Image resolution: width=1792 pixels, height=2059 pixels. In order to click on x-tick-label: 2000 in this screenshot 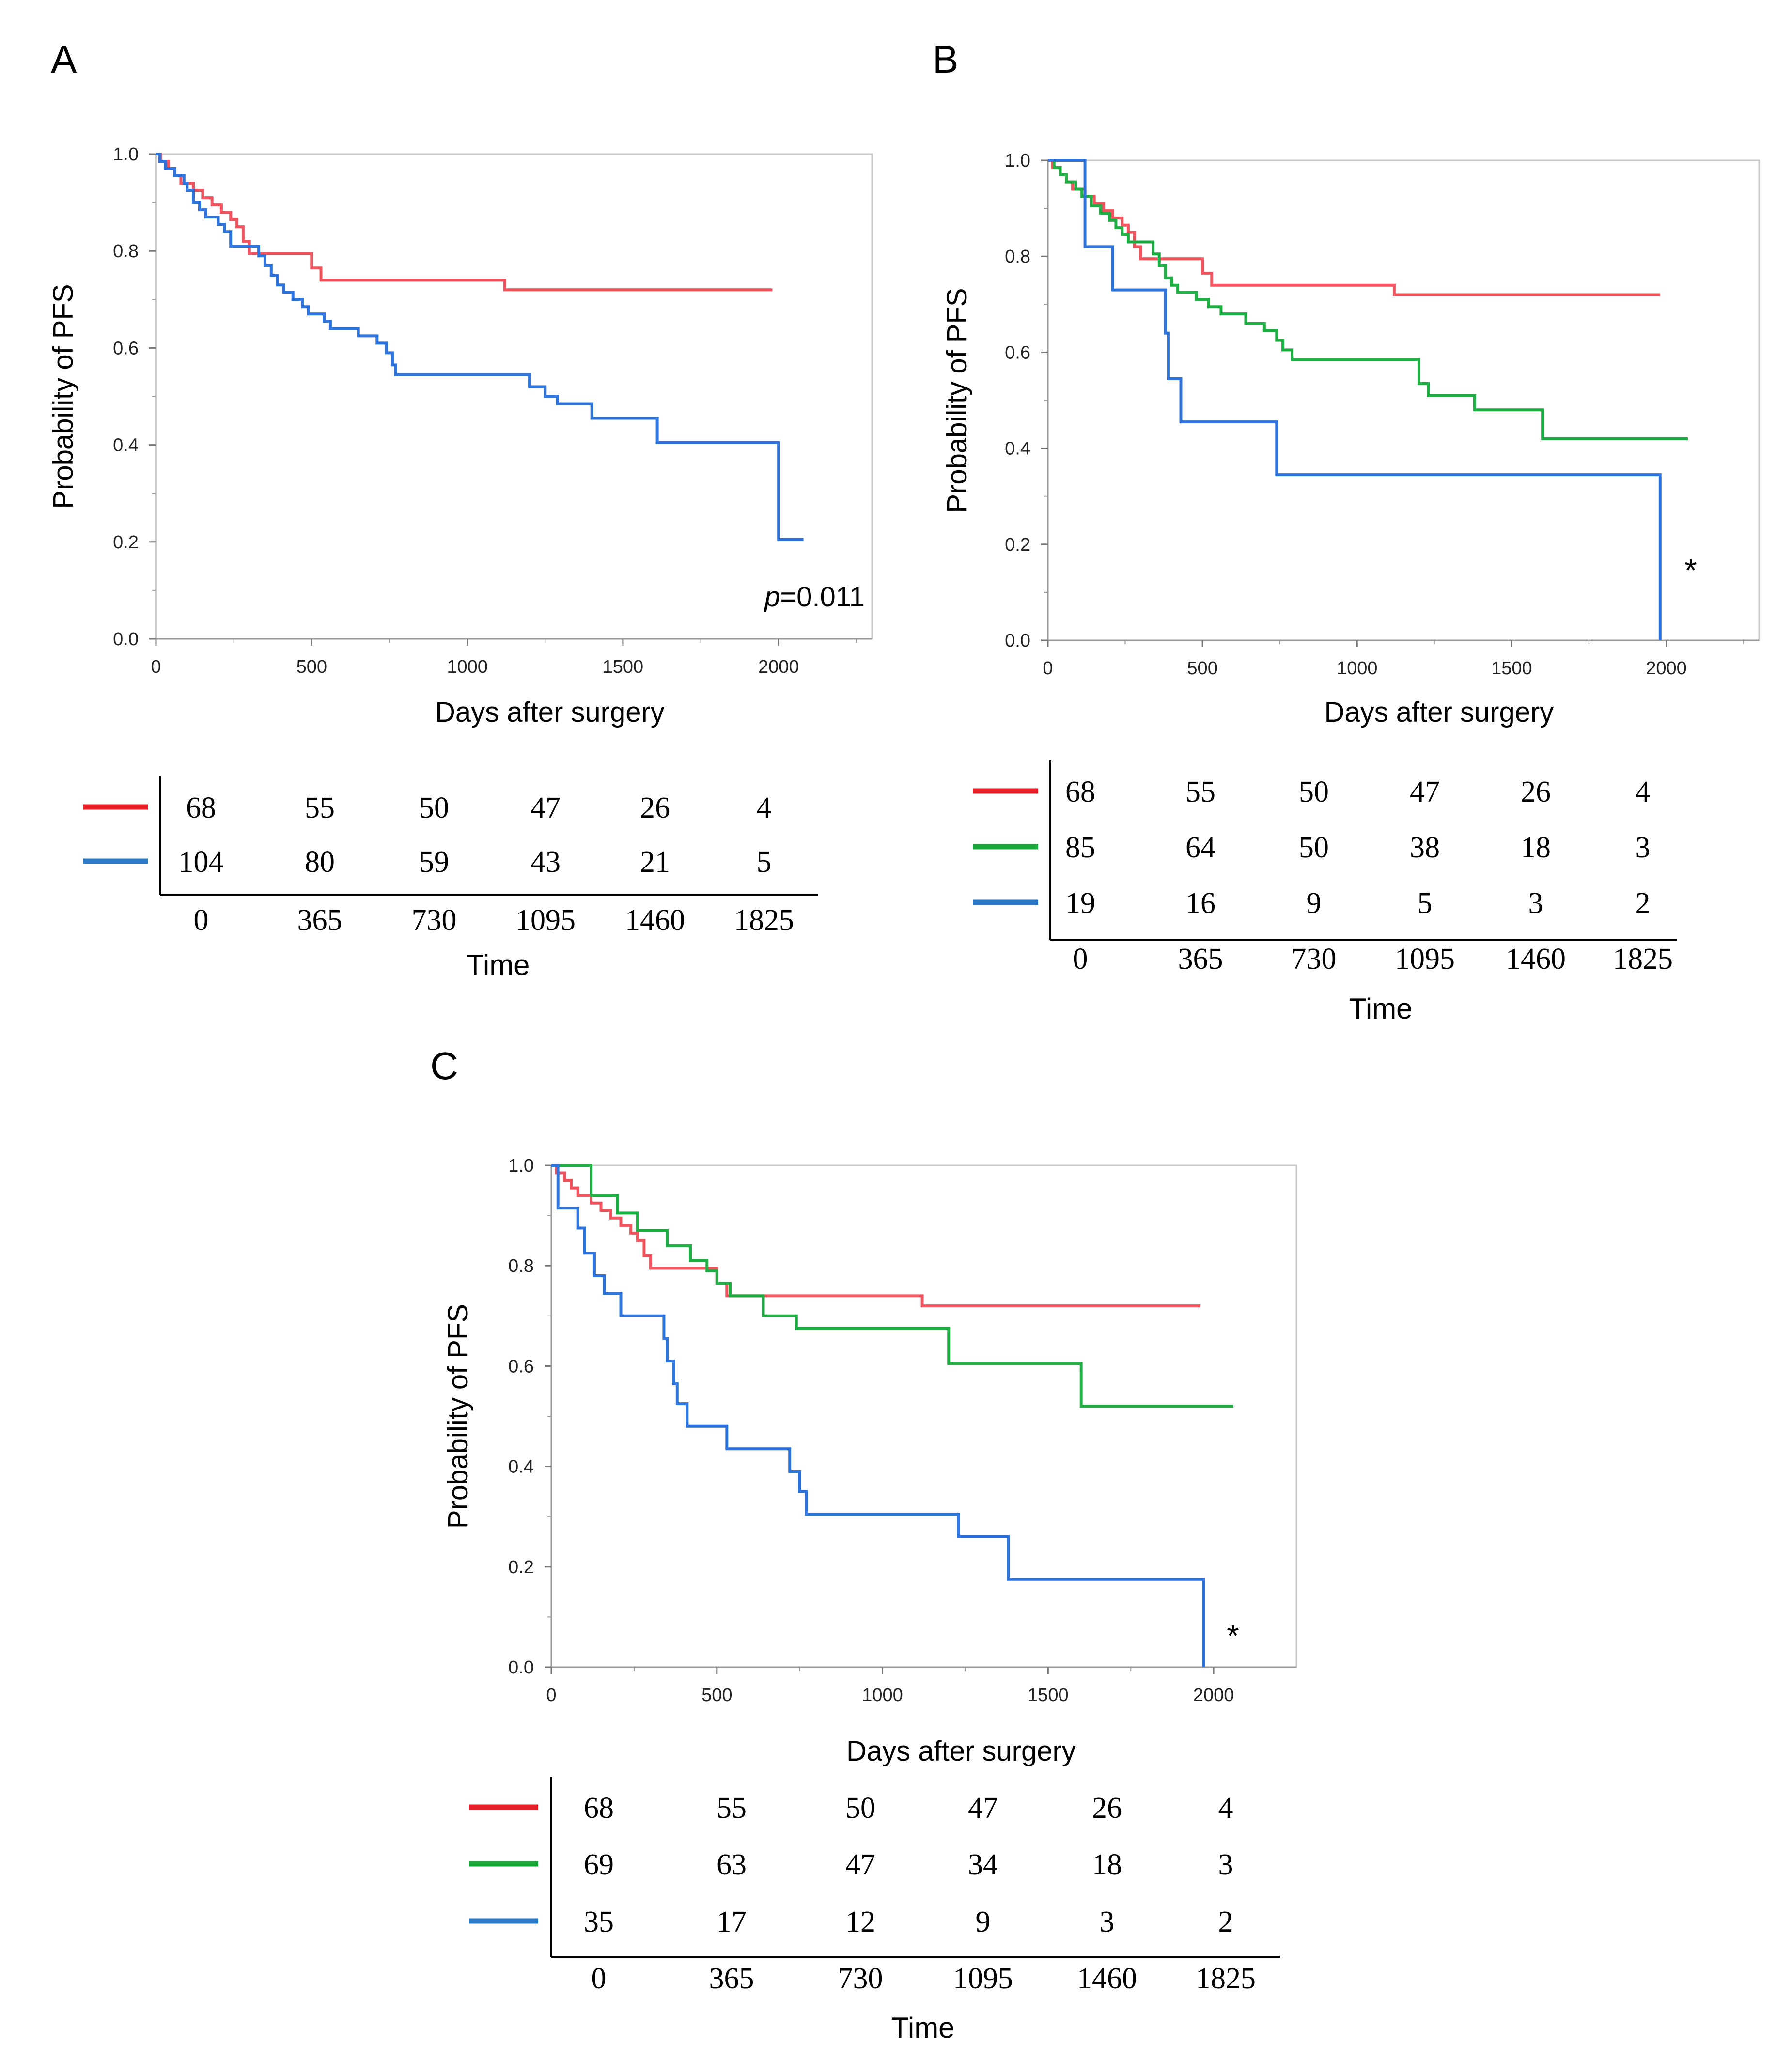, I will do `click(1666, 668)`.